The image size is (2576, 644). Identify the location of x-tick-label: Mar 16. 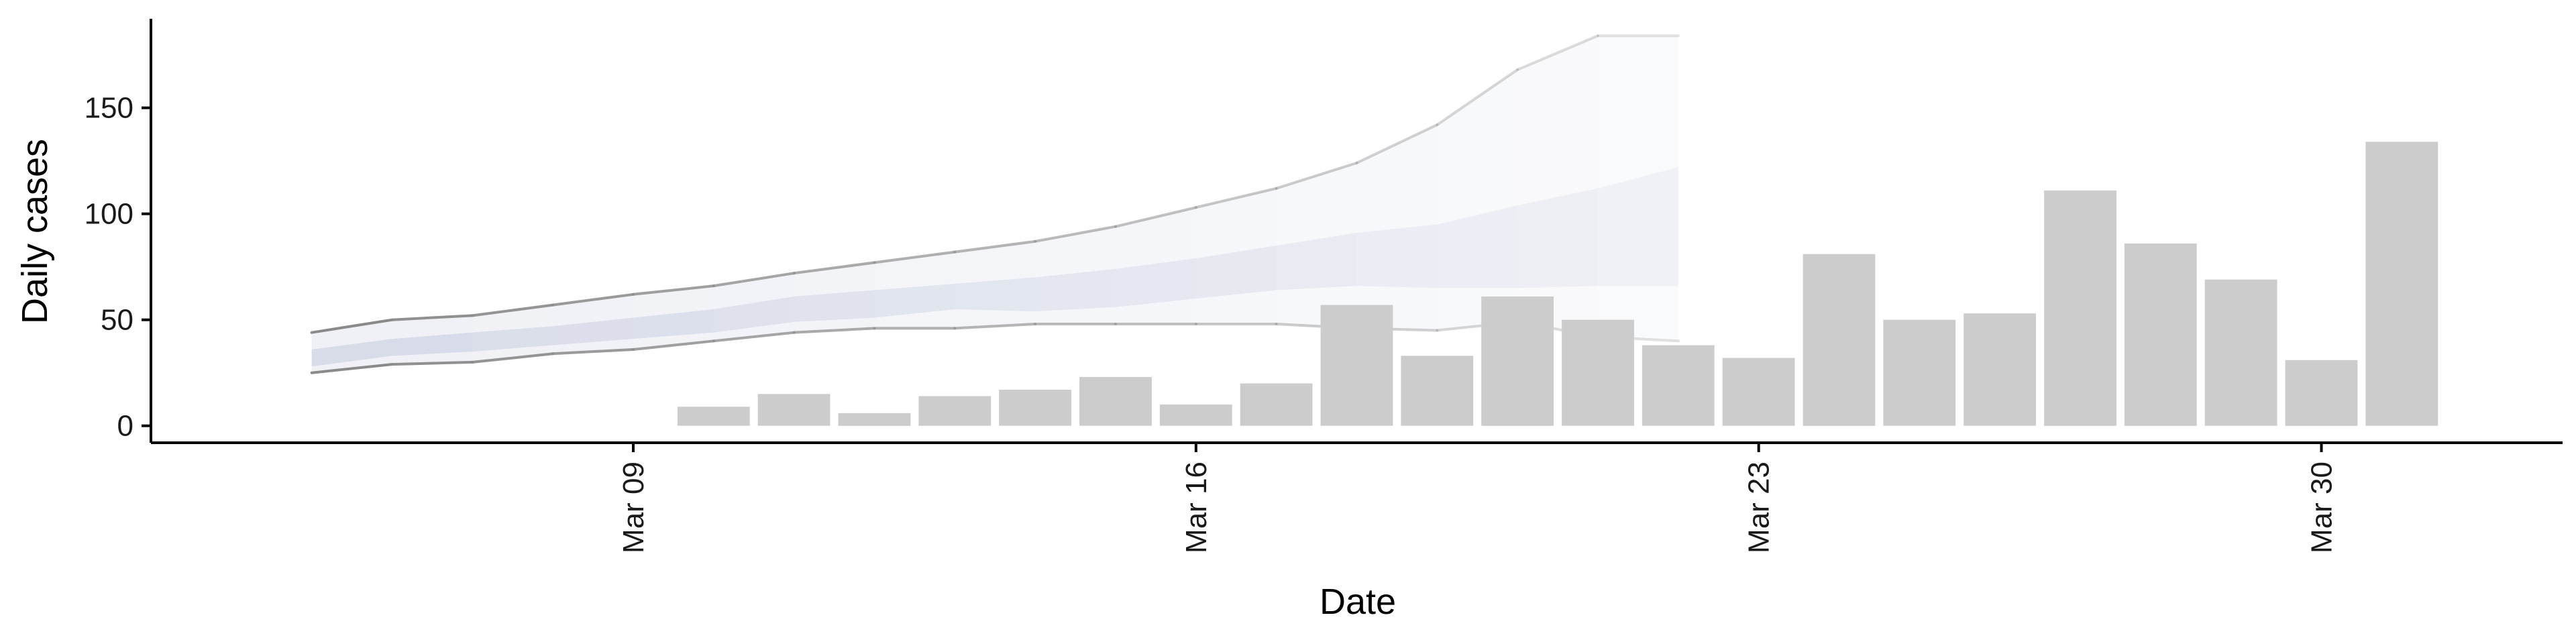
(1196, 507).